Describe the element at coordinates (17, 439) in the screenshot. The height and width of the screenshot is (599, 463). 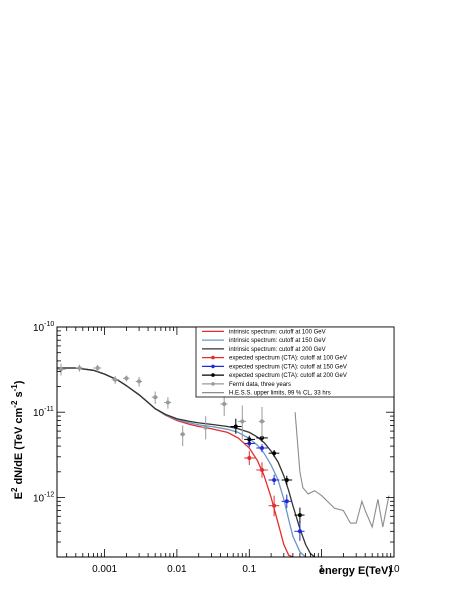
I see `y-axis-title: E2 dN/dE (TeV cm-2 s-1)` at that location.